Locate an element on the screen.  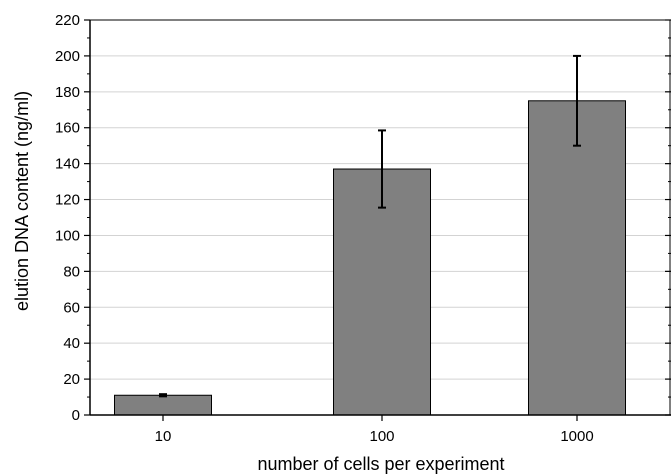
y-tick-label: 20 is located at coordinates (71, 379).